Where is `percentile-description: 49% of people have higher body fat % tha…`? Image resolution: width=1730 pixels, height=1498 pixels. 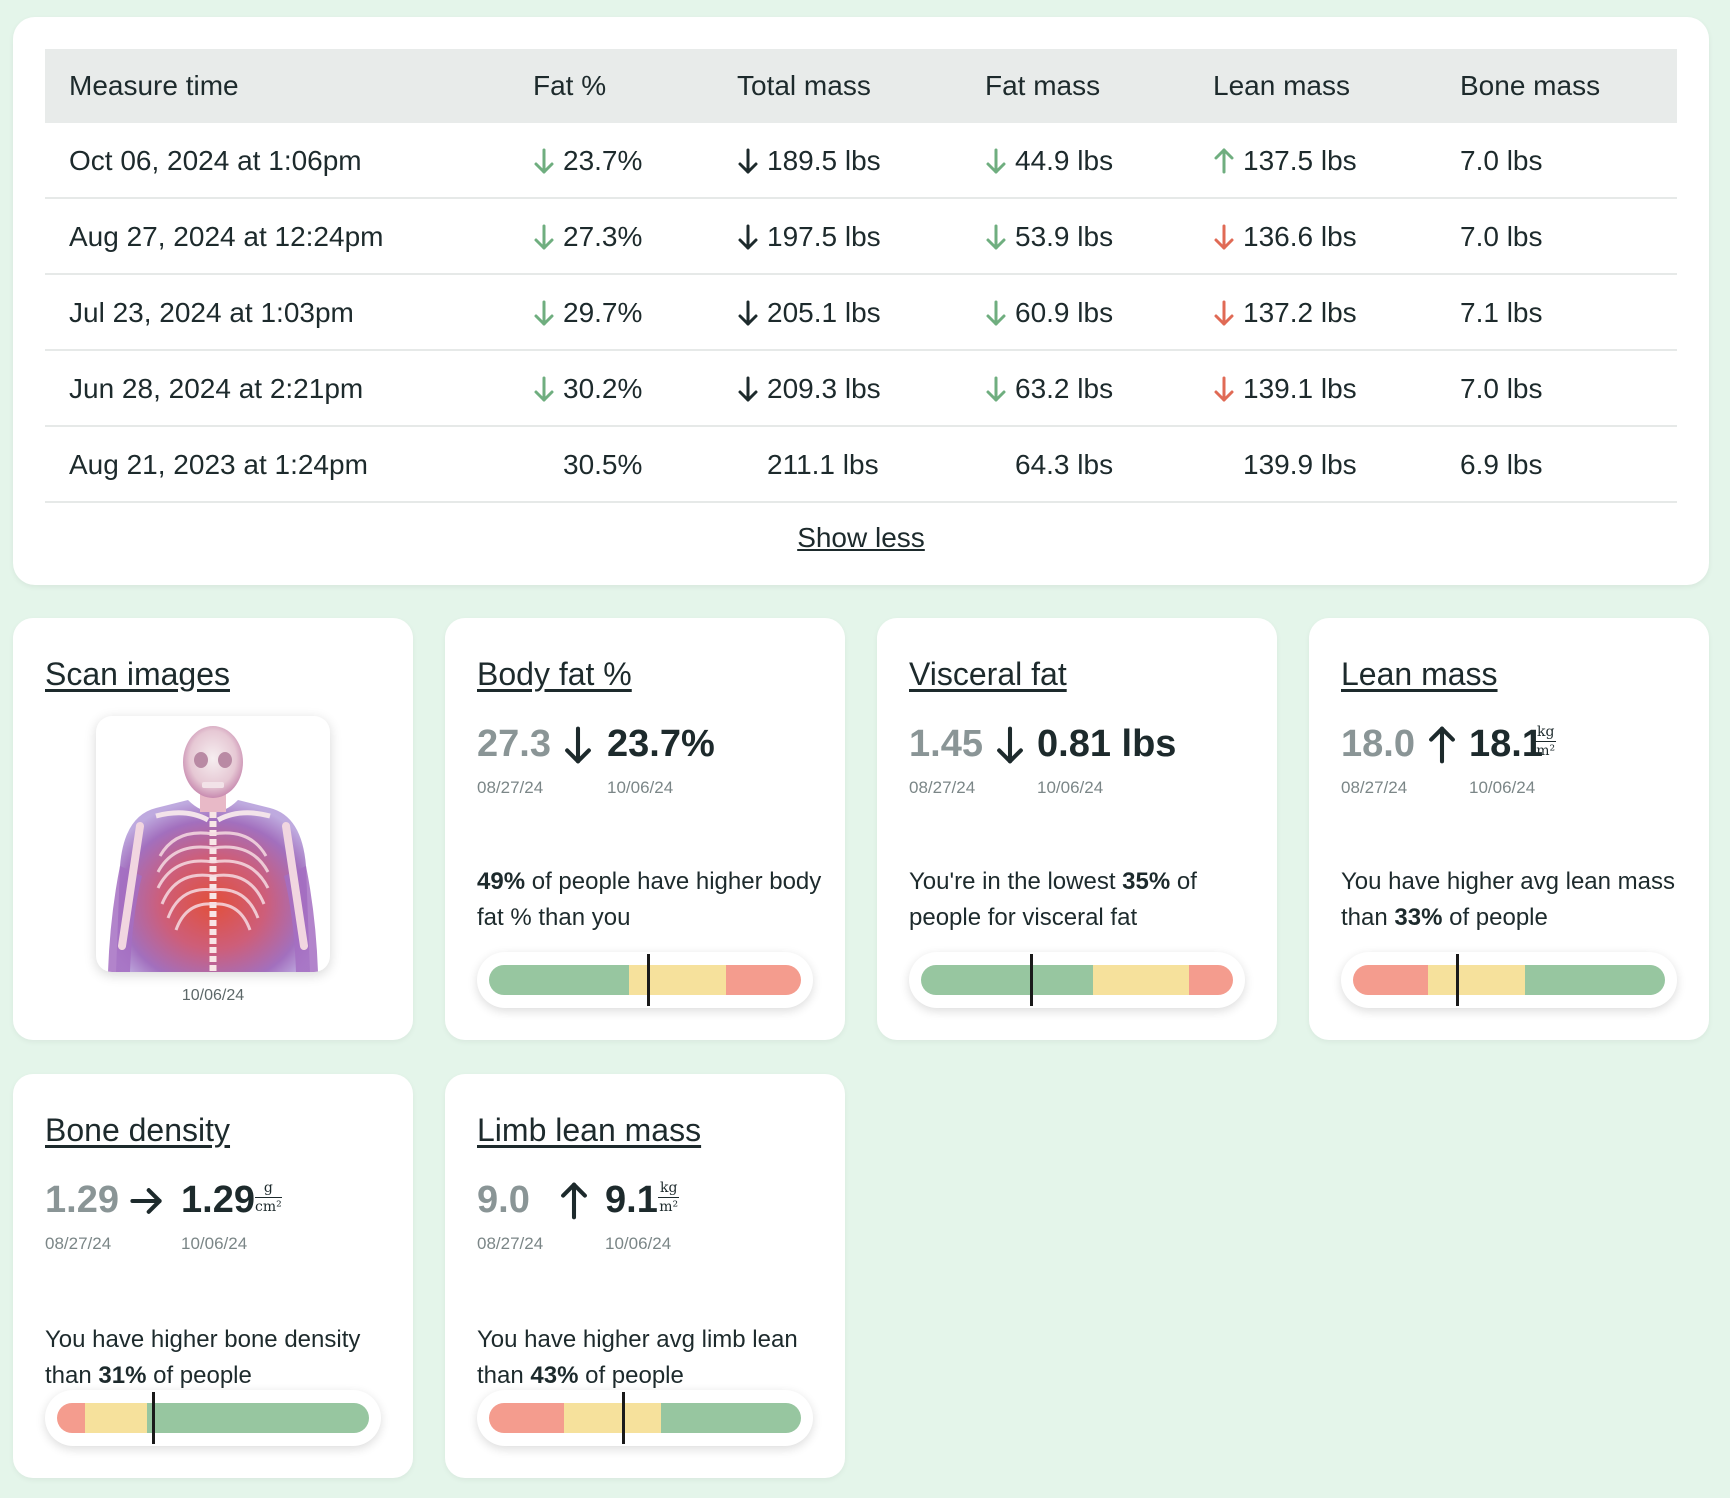
percentile-description: 49% of people have higher body fat % tha… is located at coordinates (657, 900).